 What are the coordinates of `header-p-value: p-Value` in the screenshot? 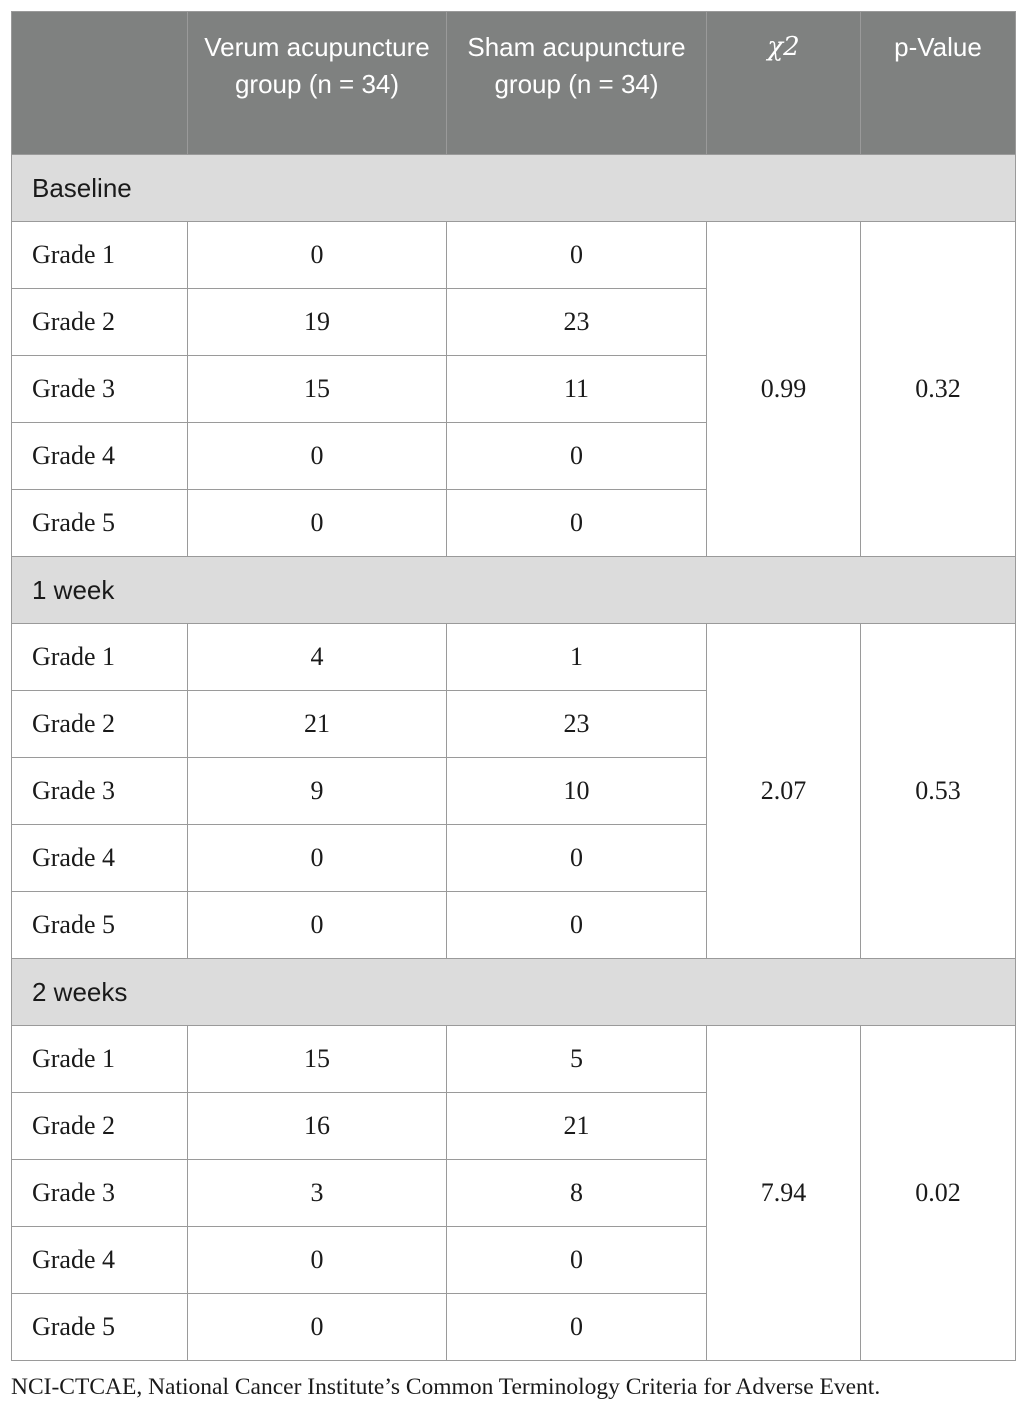 It's located at (938, 83).